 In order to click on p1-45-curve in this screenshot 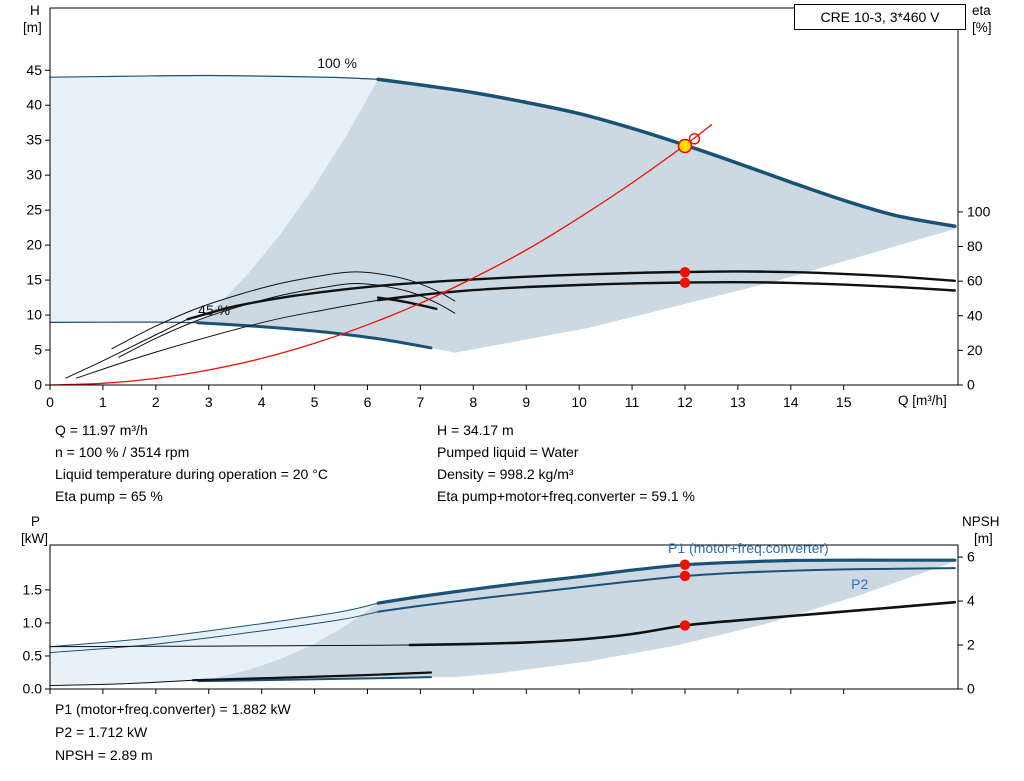, I will do `click(314, 679)`.